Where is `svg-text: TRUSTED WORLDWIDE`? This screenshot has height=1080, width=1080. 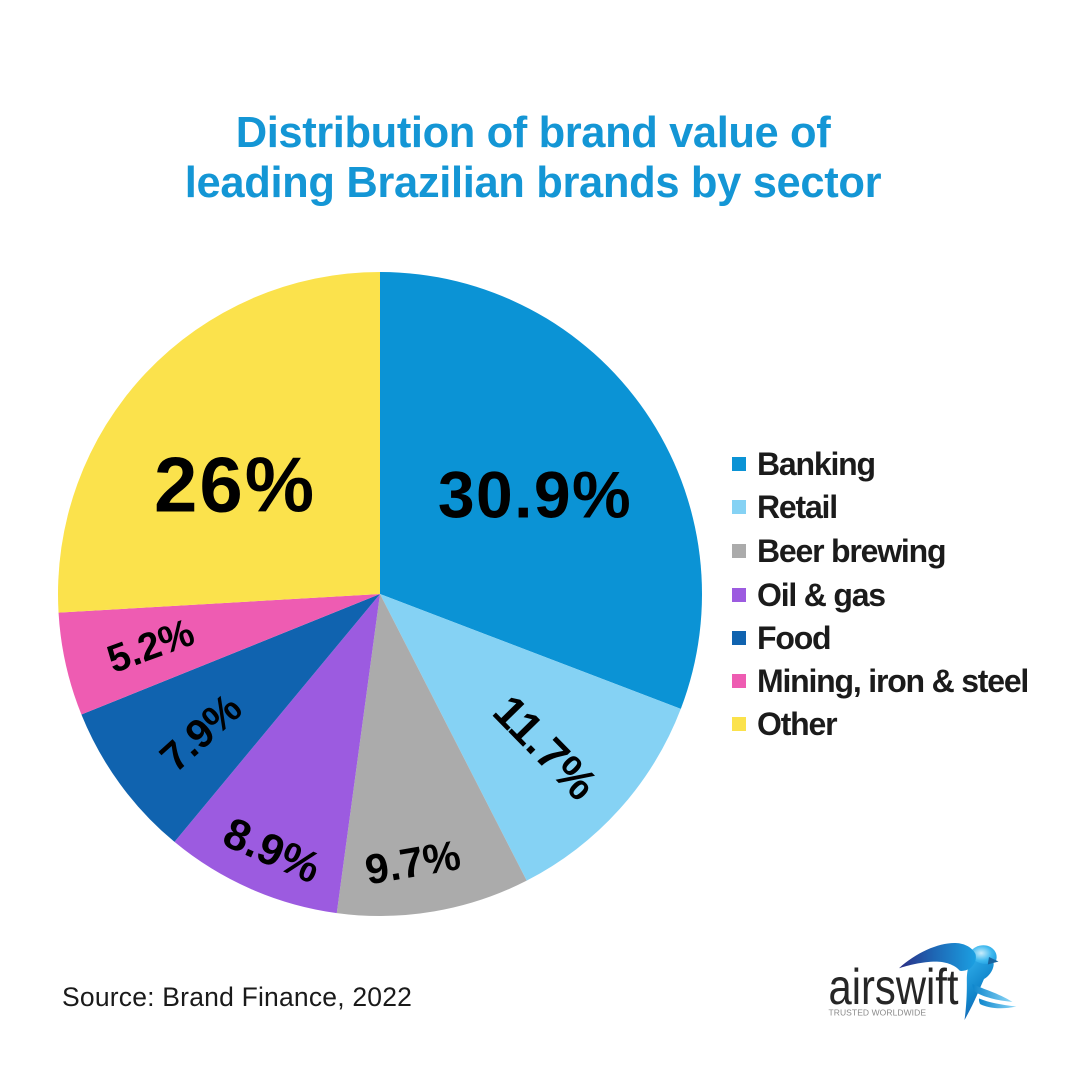
svg-text: TRUSTED WORLDWIDE is located at coordinates (878, 1013).